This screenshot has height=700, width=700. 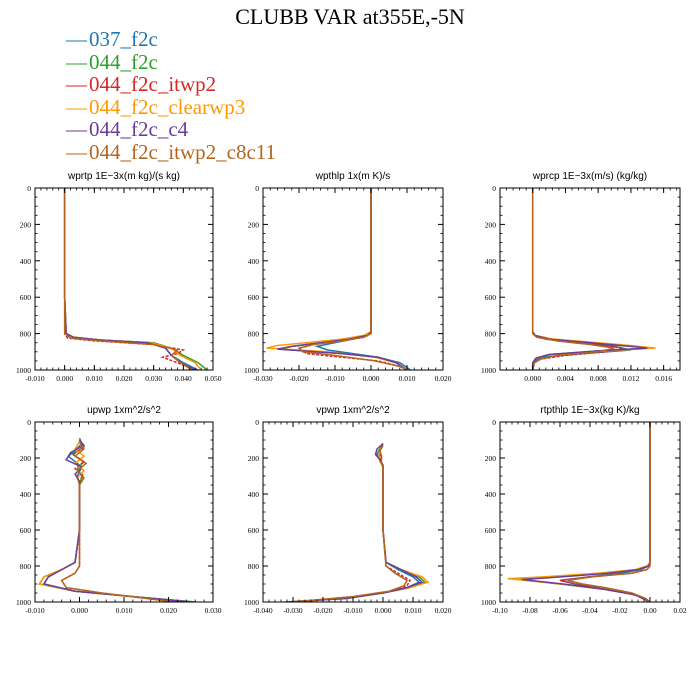 What do you see at coordinates (649, 610) in the screenshot?
I see `x-tick-label: 0.00` at bounding box center [649, 610].